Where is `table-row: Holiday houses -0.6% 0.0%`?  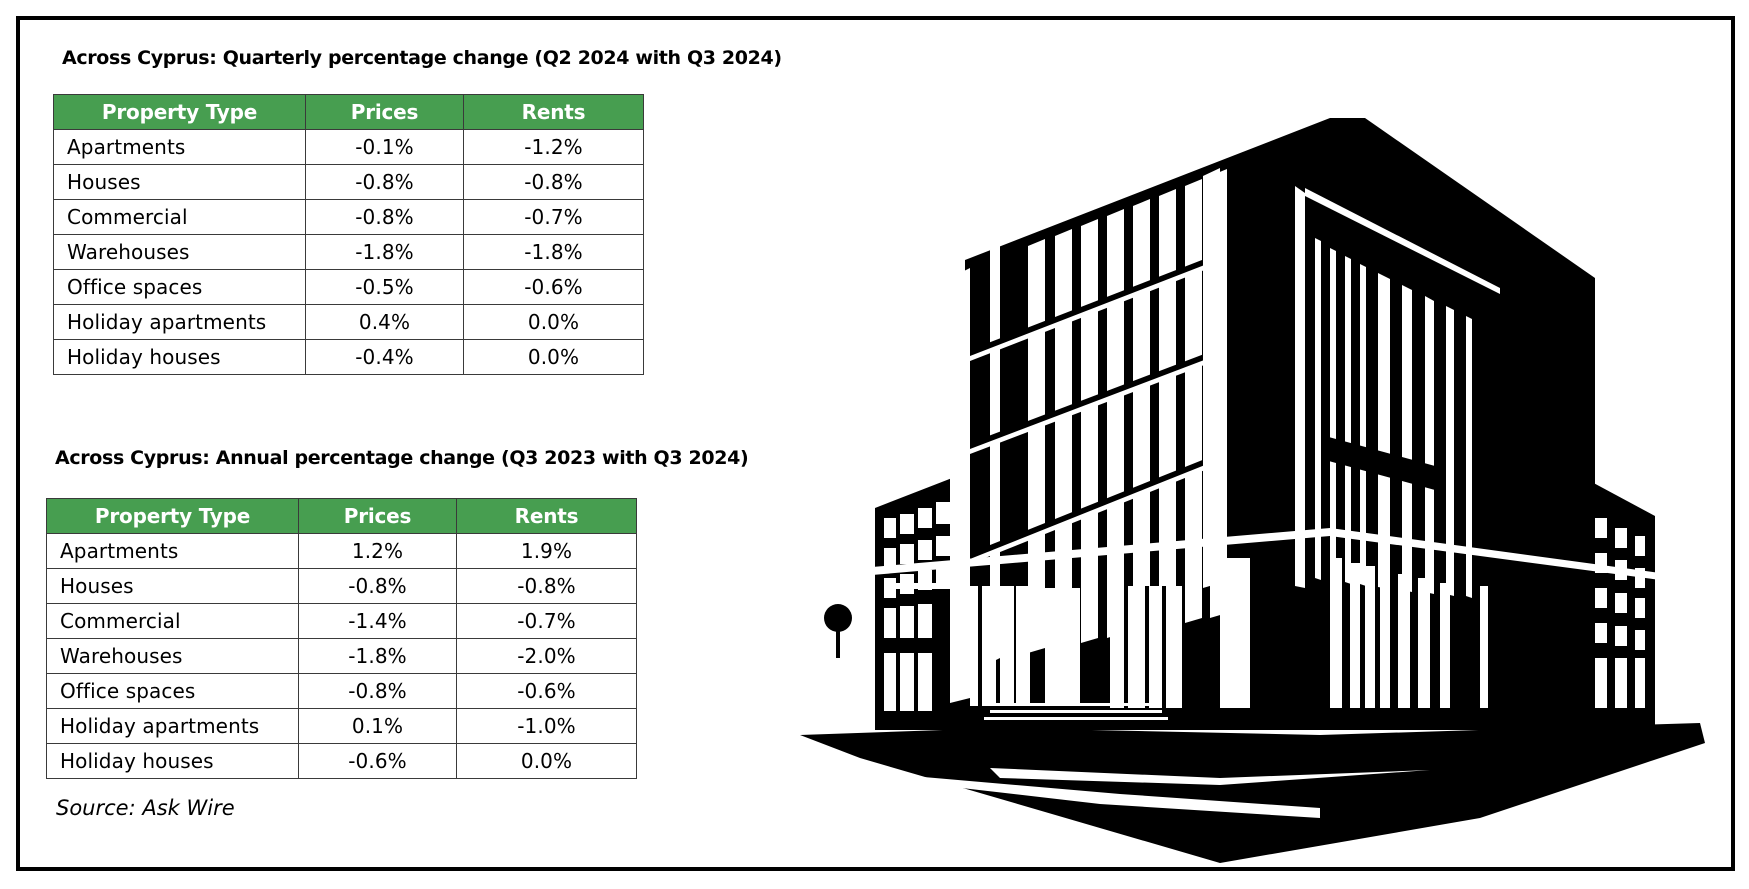
table-row: Holiday houses -0.6% 0.0% is located at coordinates (341, 761).